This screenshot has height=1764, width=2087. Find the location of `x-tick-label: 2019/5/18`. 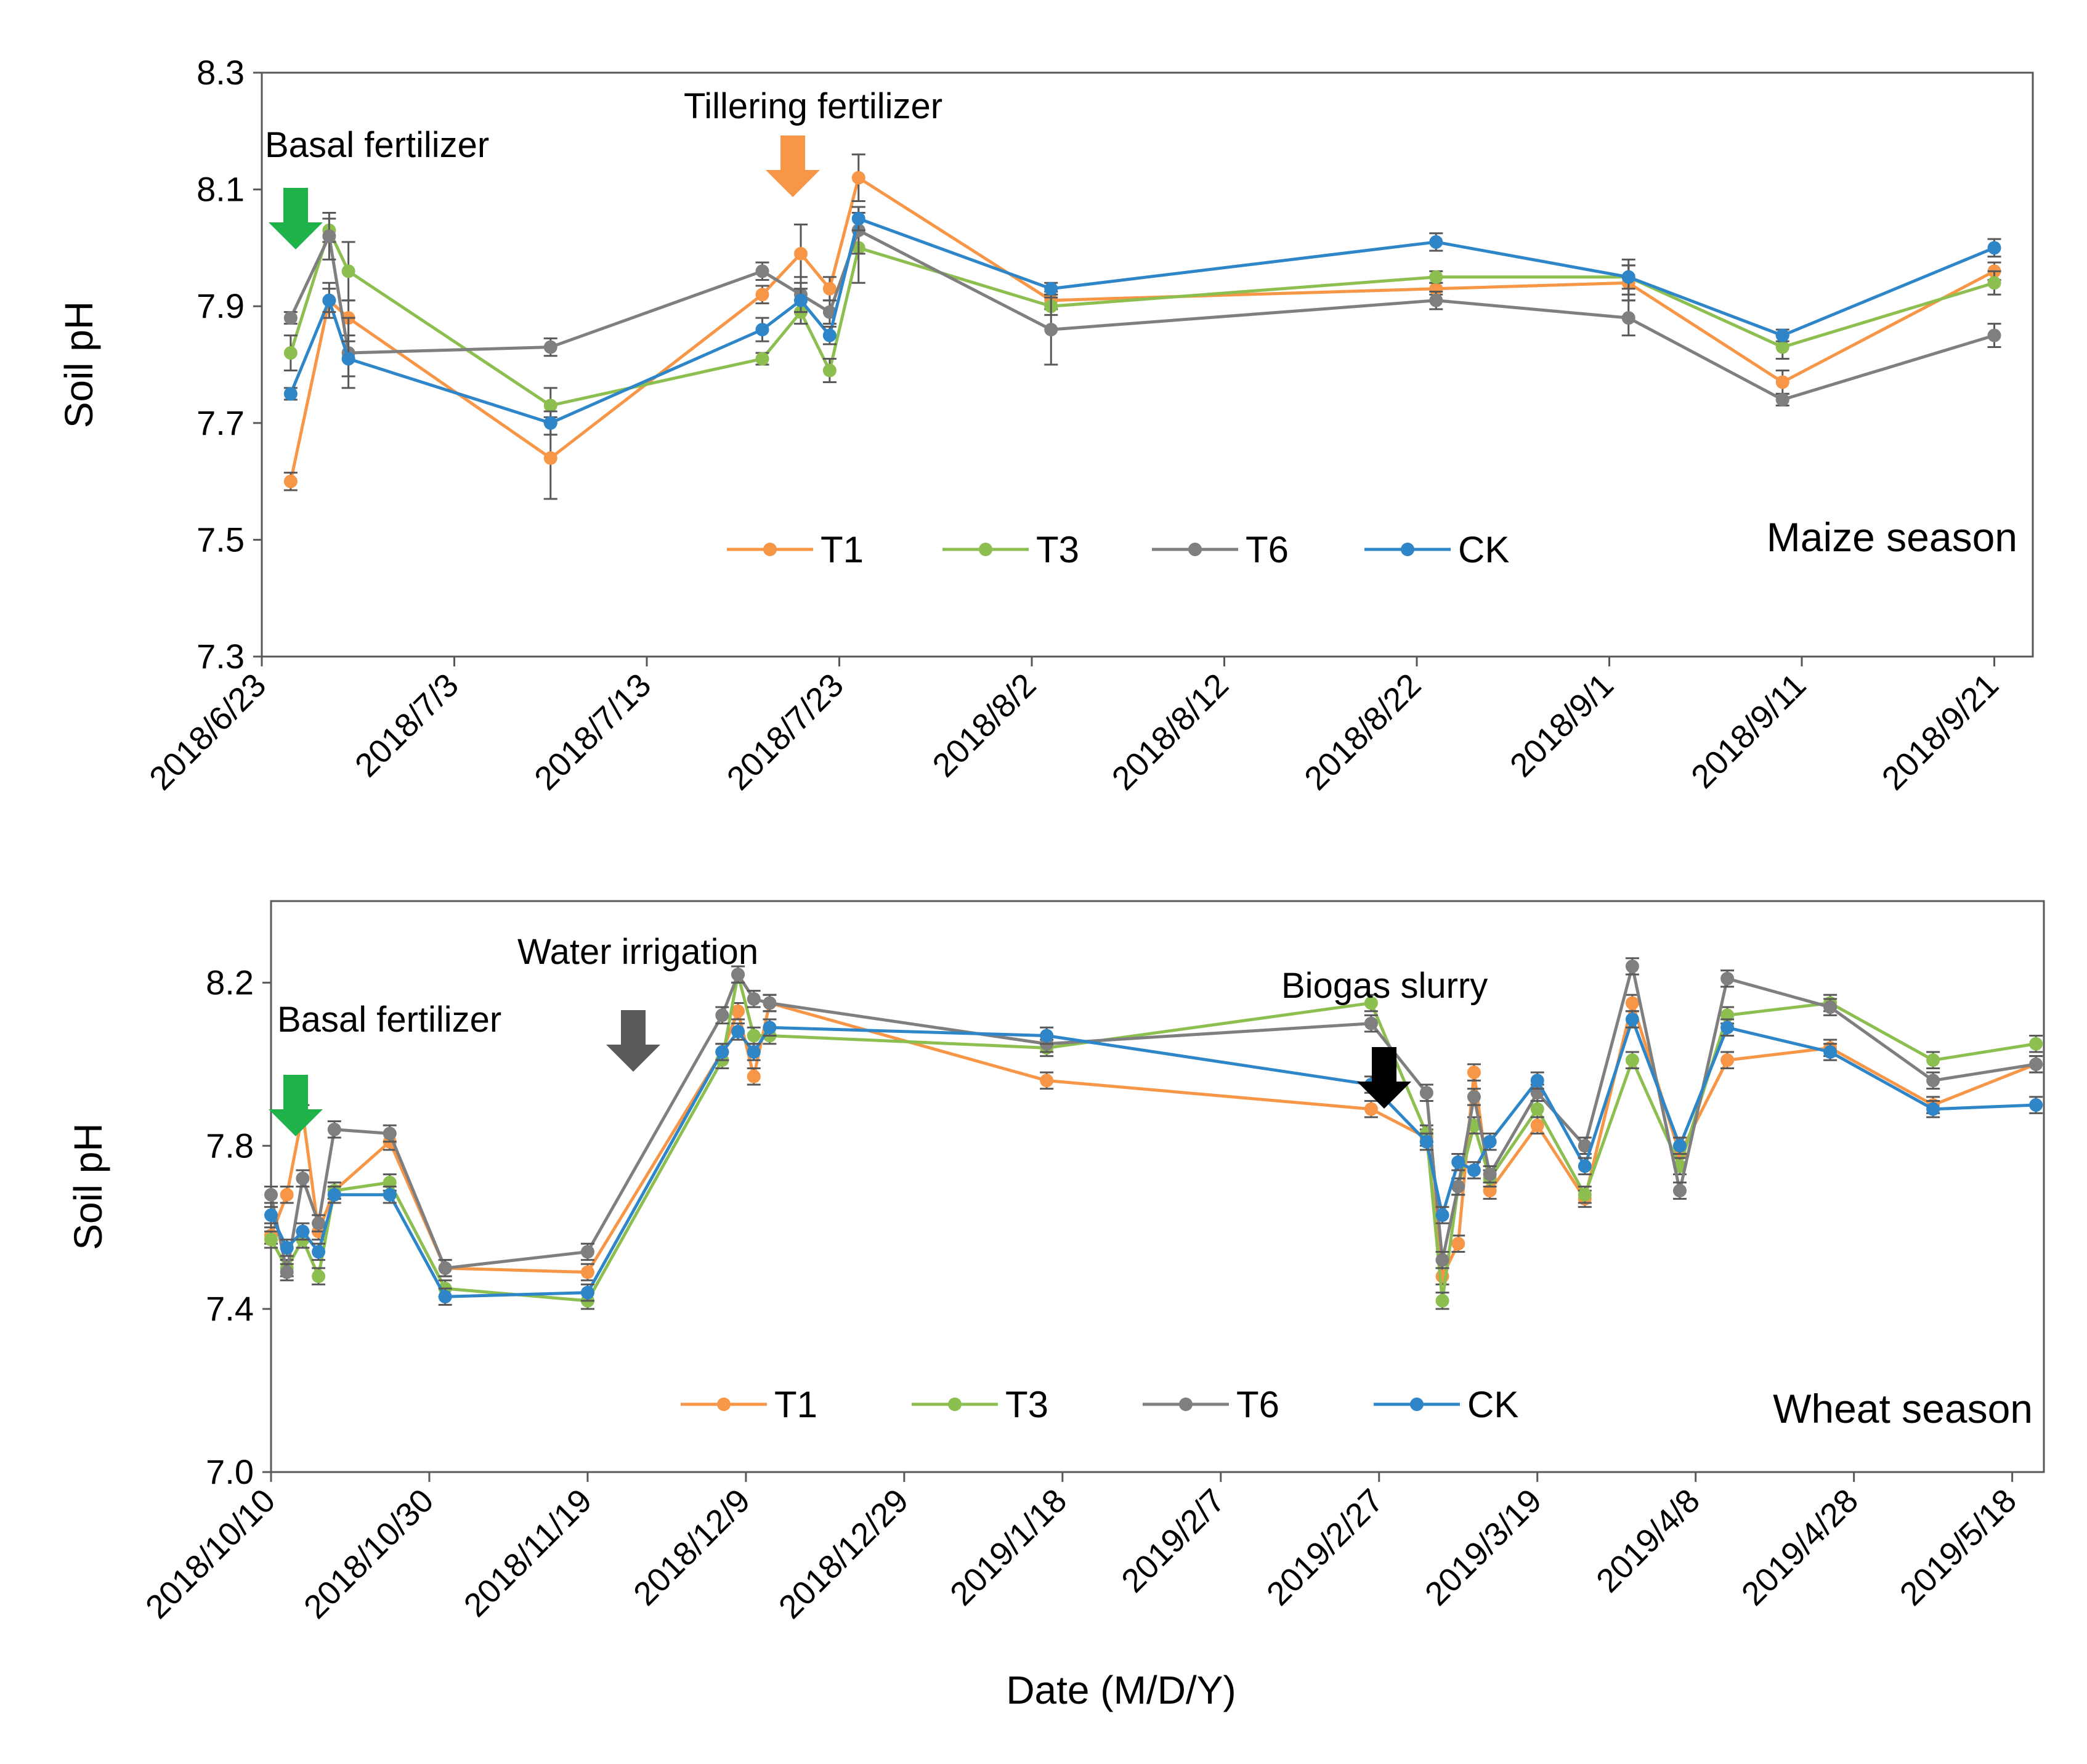

x-tick-label: 2019/5/18 is located at coordinates (1958, 1547).